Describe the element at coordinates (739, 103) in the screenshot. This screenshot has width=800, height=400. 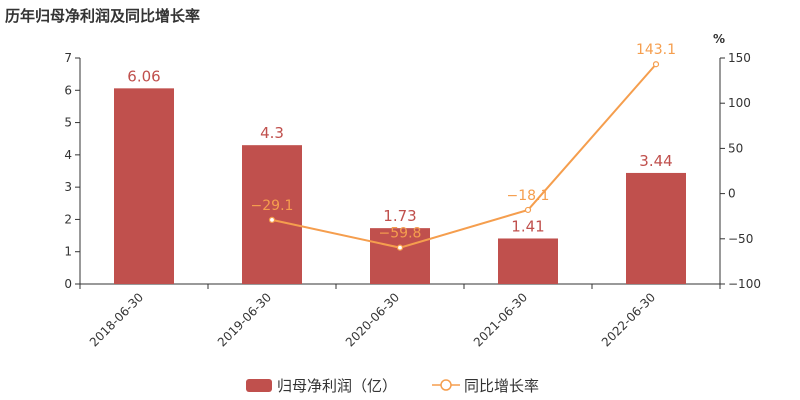
I see `right-axis-tick-label: 100` at that location.